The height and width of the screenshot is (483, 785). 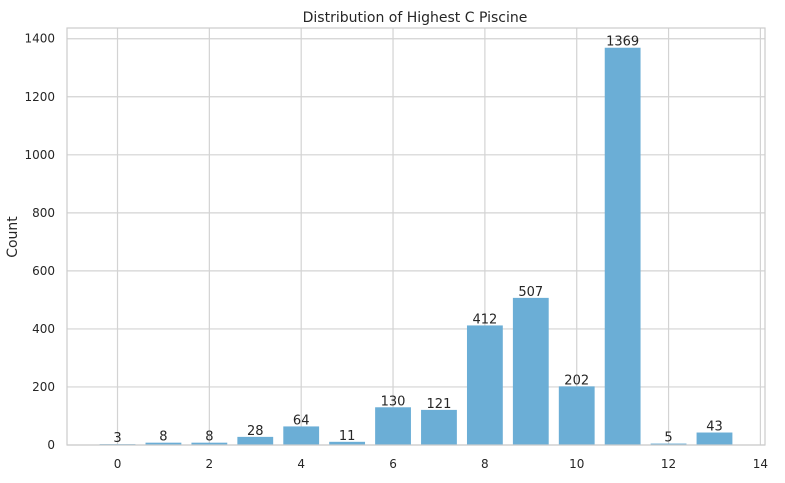 What do you see at coordinates (347, 436) in the screenshot?
I see `bar-value-label: 11` at bounding box center [347, 436].